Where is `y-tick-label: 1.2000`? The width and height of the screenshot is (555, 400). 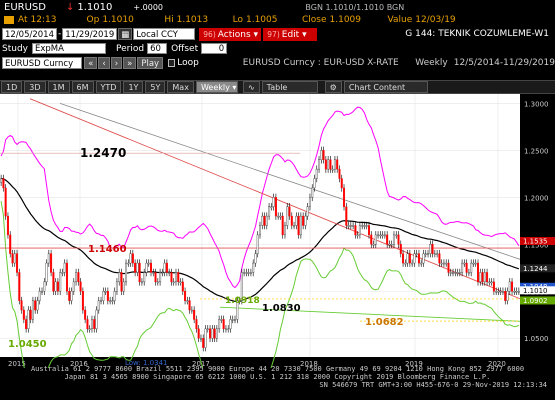
y-tick-label: 1.2000 is located at coordinates (536, 198).